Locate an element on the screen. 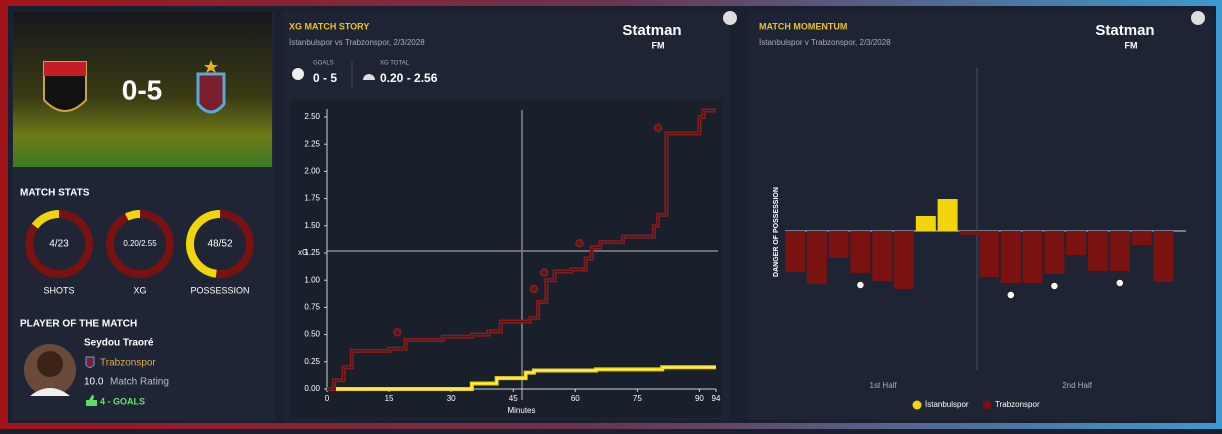 This screenshot has height=434, width=1222. legend-label: İstanbulspor is located at coordinates (947, 404).